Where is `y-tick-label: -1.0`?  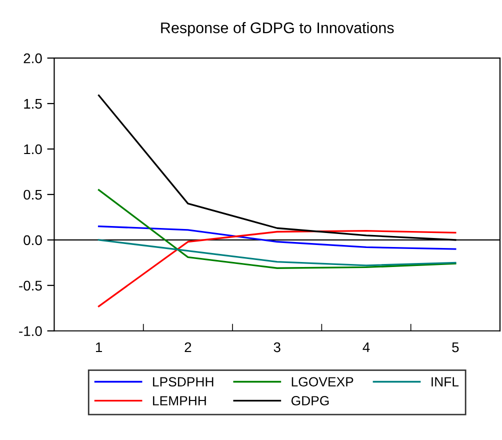 y-tick-label: -1.0 is located at coordinates (30, 331).